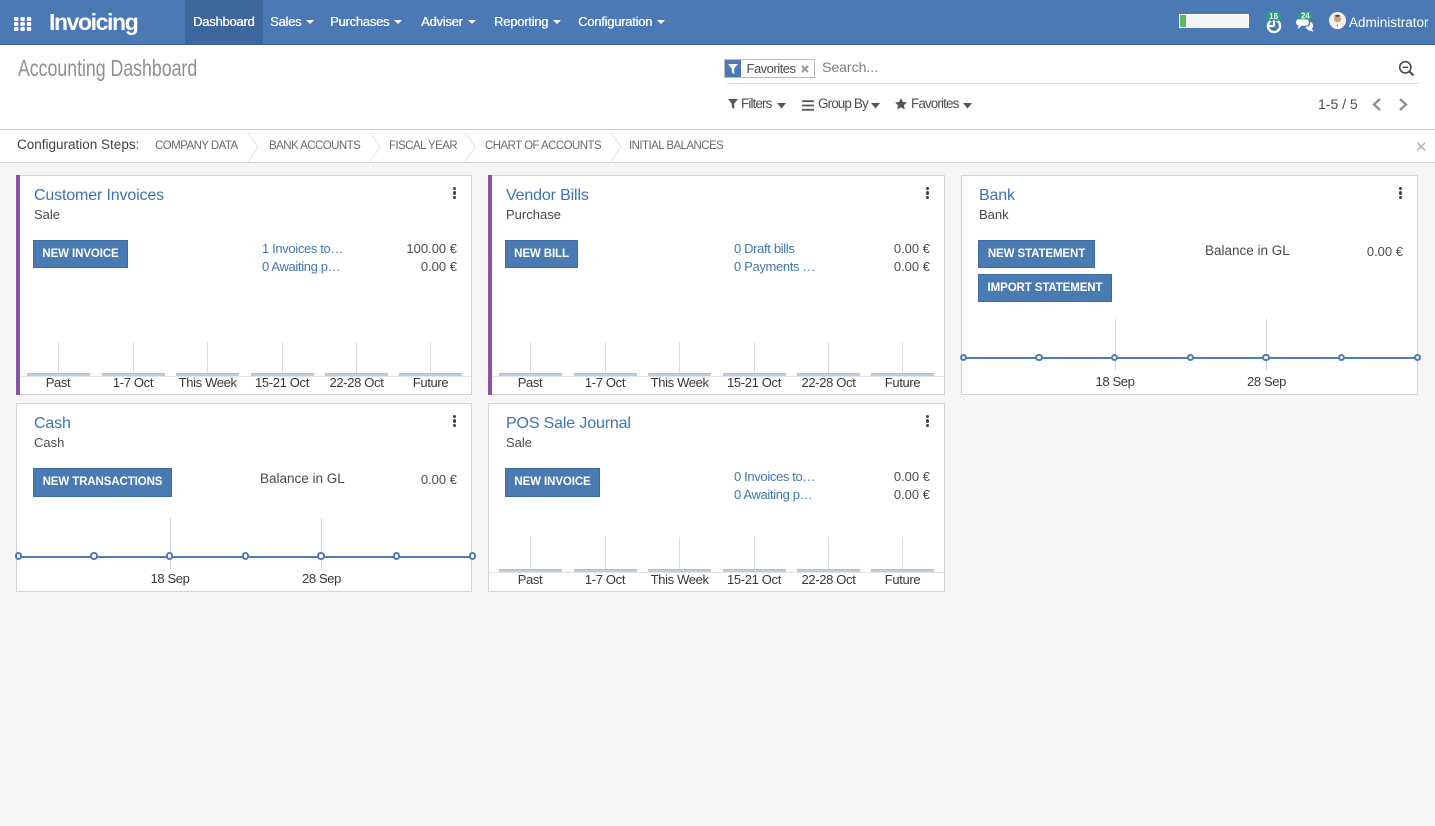 Image resolution: width=1435 pixels, height=826 pixels. I want to click on svg-text: 16, so click(1273, 16).